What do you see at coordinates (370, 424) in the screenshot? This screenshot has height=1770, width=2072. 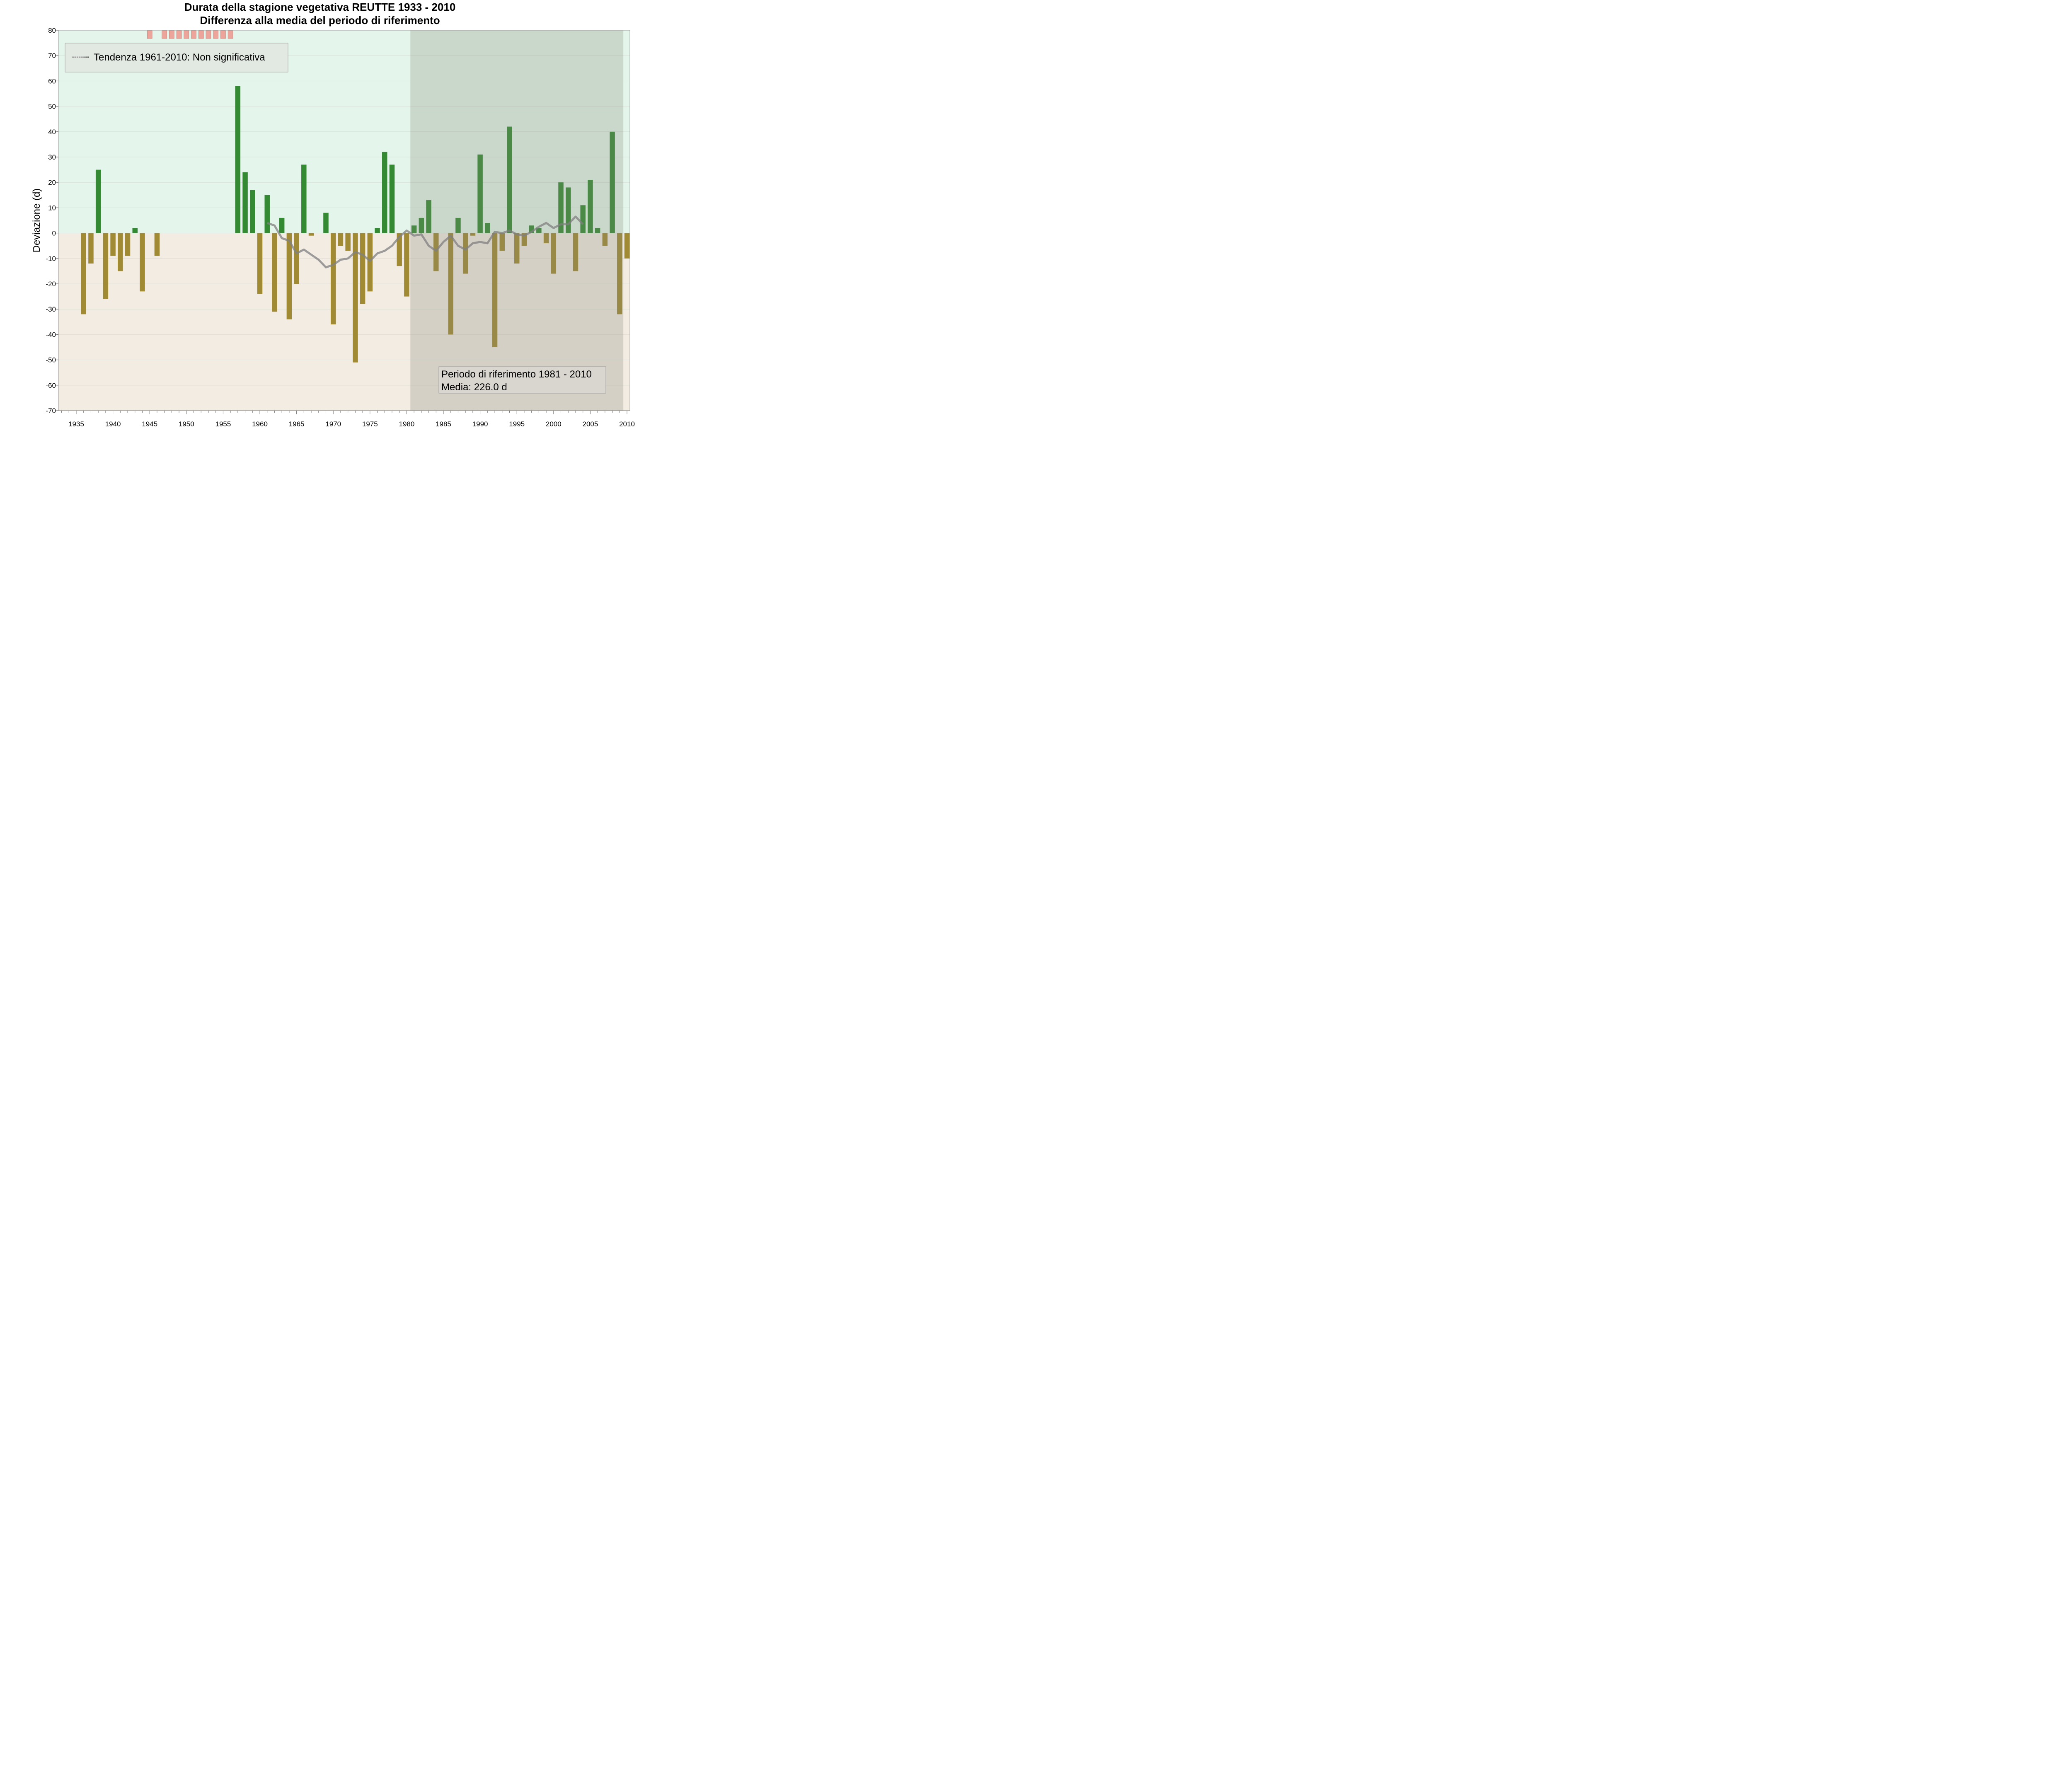 I see `x-tick-label: 1975` at bounding box center [370, 424].